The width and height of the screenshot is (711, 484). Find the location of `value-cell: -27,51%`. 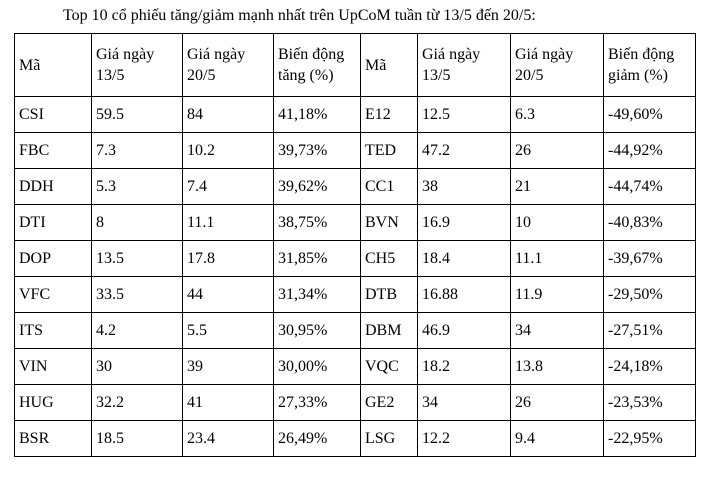

value-cell: -27,51% is located at coordinates (649, 330).